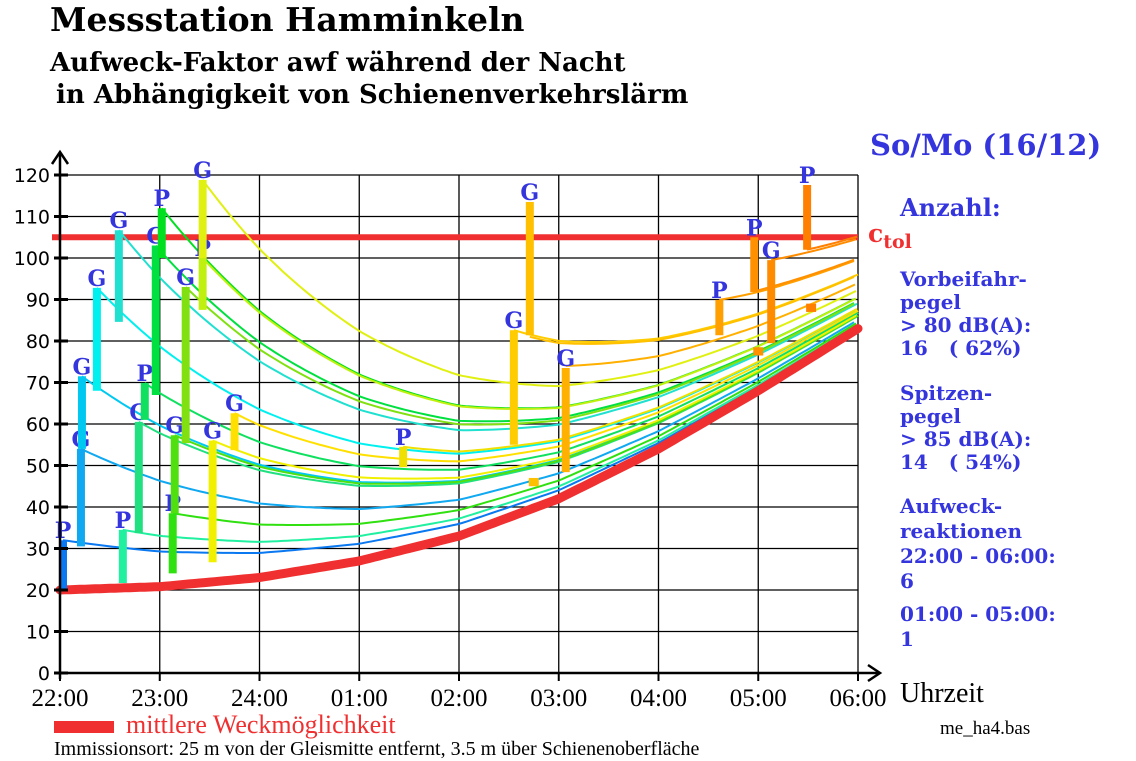  I want to click on vorbei-line-2: pegel, so click(931, 302).